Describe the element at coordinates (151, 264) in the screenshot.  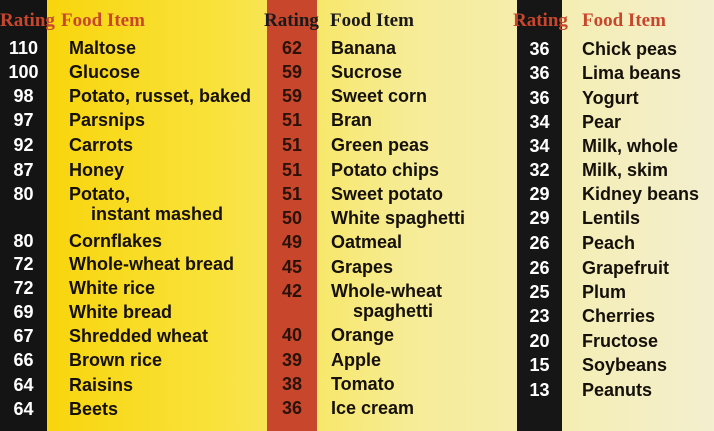
I see `food-item: Whole-wheat bread` at that location.